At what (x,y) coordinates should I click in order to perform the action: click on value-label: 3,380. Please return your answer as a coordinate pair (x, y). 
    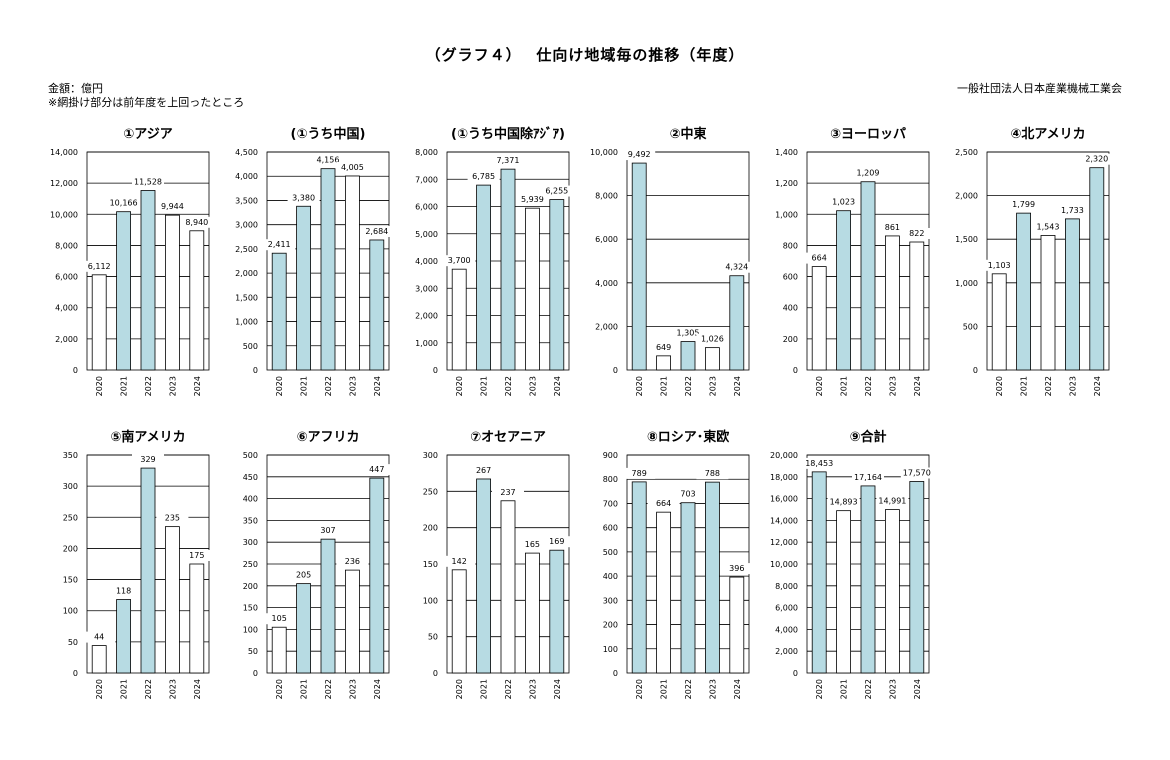
    Looking at the image, I should click on (303, 197).